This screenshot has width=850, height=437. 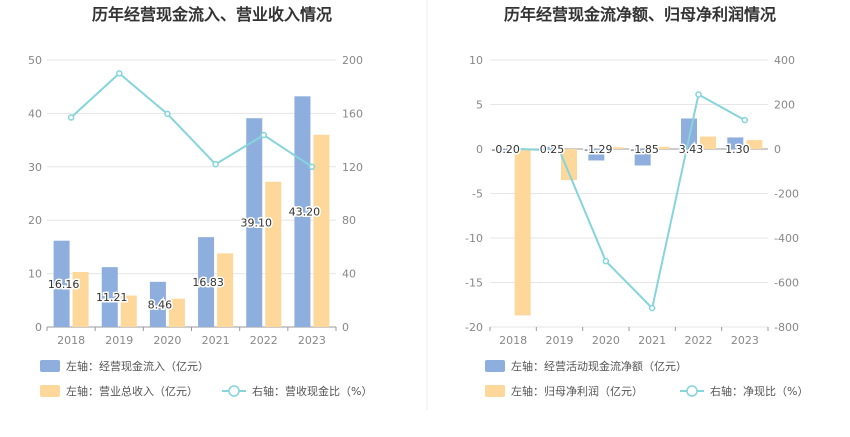 I want to click on right-tick-label: 80, so click(x=349, y=220).